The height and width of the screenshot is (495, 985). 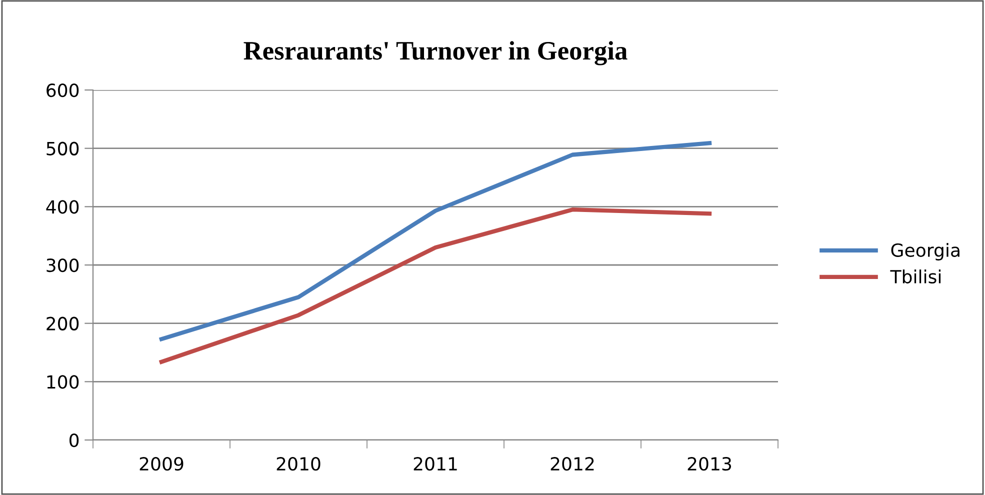 What do you see at coordinates (572, 463) in the screenshot?
I see `x-tick-label: 2012` at bounding box center [572, 463].